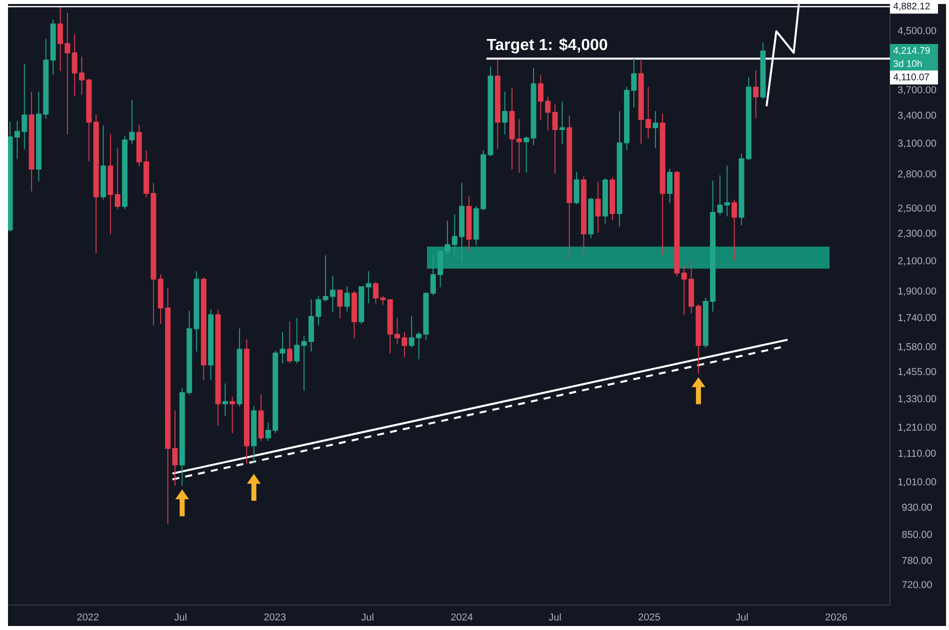 The image size is (949, 630). I want to click on x-tick-label: 2025, so click(649, 617).